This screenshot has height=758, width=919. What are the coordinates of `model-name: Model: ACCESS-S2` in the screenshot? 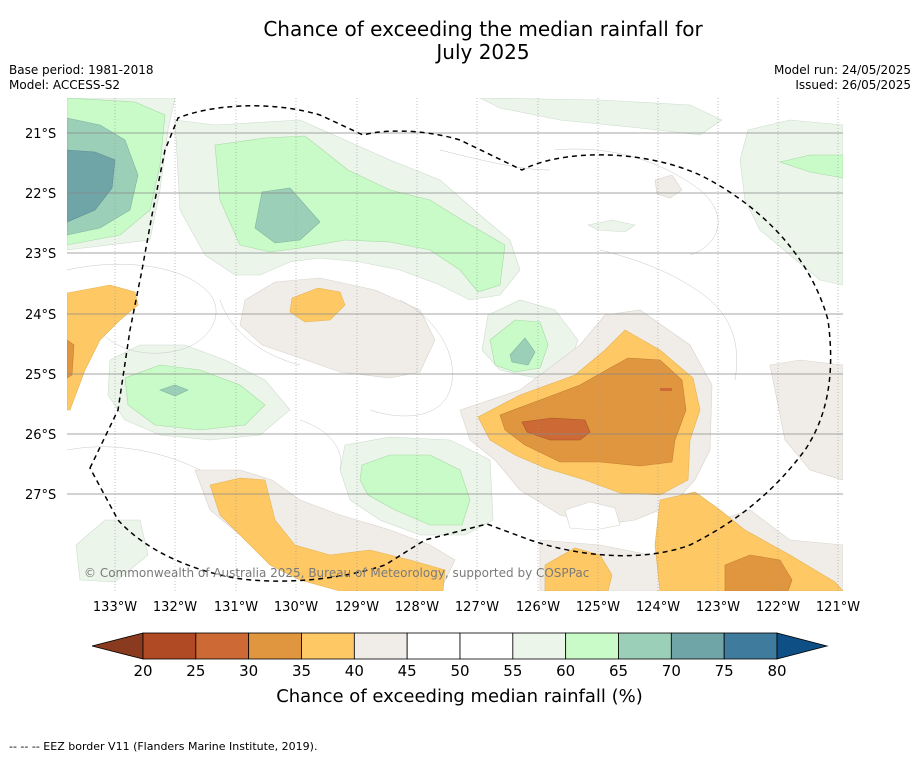 It's located at (65, 85).